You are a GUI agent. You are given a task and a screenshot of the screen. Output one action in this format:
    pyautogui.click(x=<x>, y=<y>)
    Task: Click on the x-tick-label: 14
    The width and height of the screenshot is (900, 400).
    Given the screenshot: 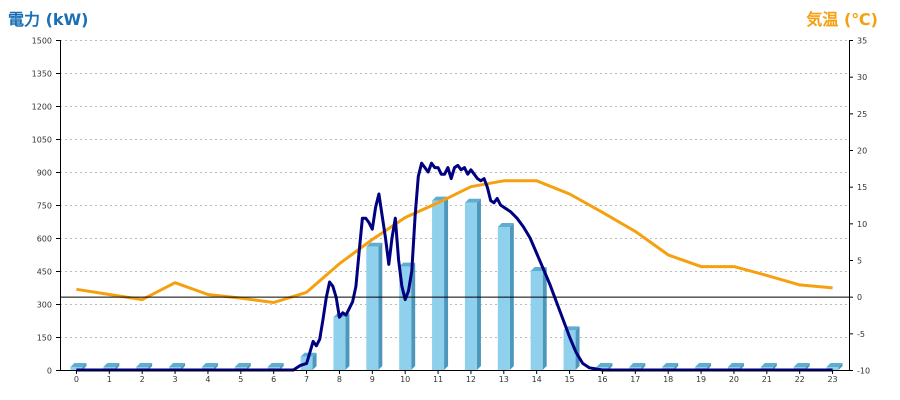 What is the action you would take?
    pyautogui.click(x=537, y=379)
    